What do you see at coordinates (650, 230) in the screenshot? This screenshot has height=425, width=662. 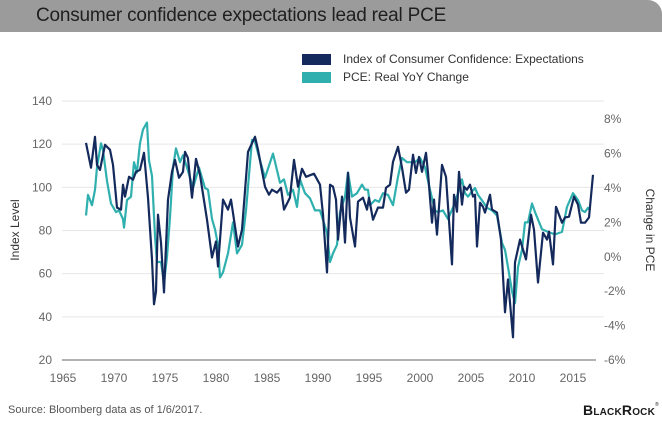 I see `y-axis-right-label: Change in PCE` at bounding box center [650, 230].